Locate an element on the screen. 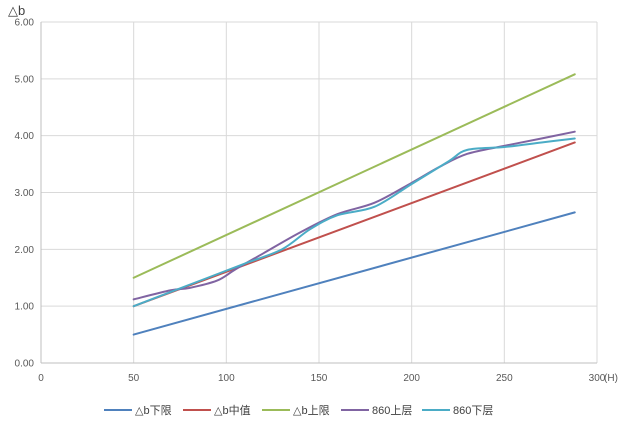  x-tick-labels: 0 50 100 150 200 250 300 is located at coordinates (322, 378).